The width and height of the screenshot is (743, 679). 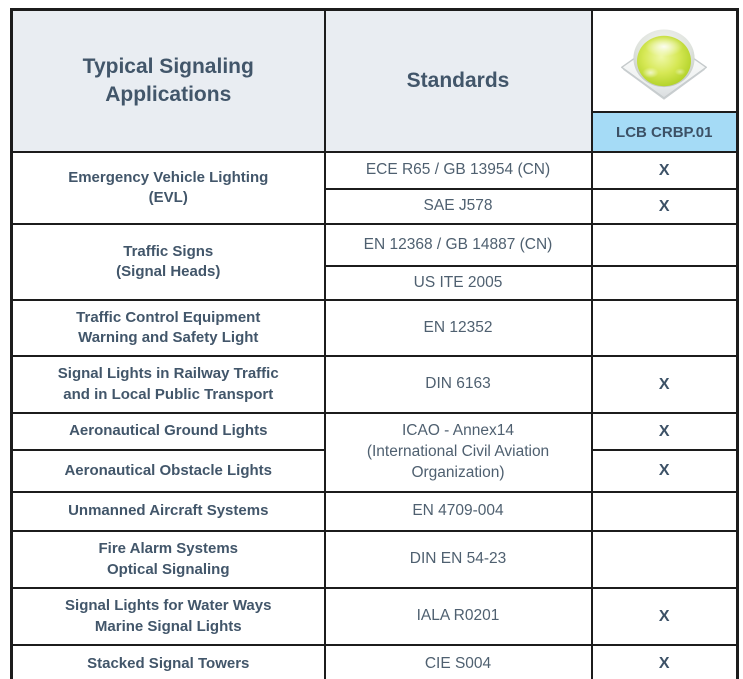 What do you see at coordinates (458, 283) in the screenshot?
I see `standard-cell: US ITE 2005` at bounding box center [458, 283].